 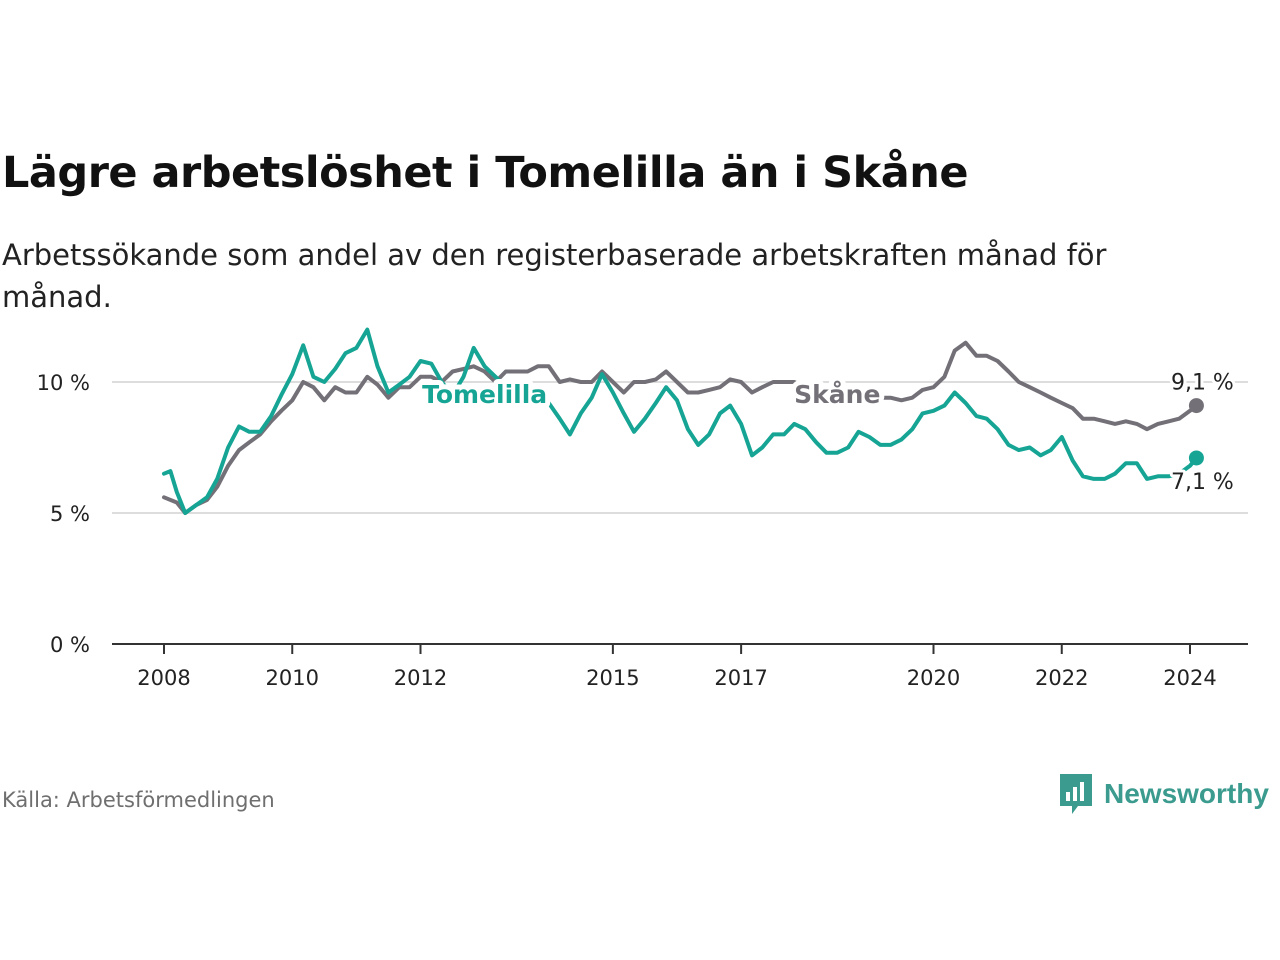 What do you see at coordinates (138, 800) in the screenshot?
I see `source-note: Källa: Arbetsförmedlingen` at bounding box center [138, 800].